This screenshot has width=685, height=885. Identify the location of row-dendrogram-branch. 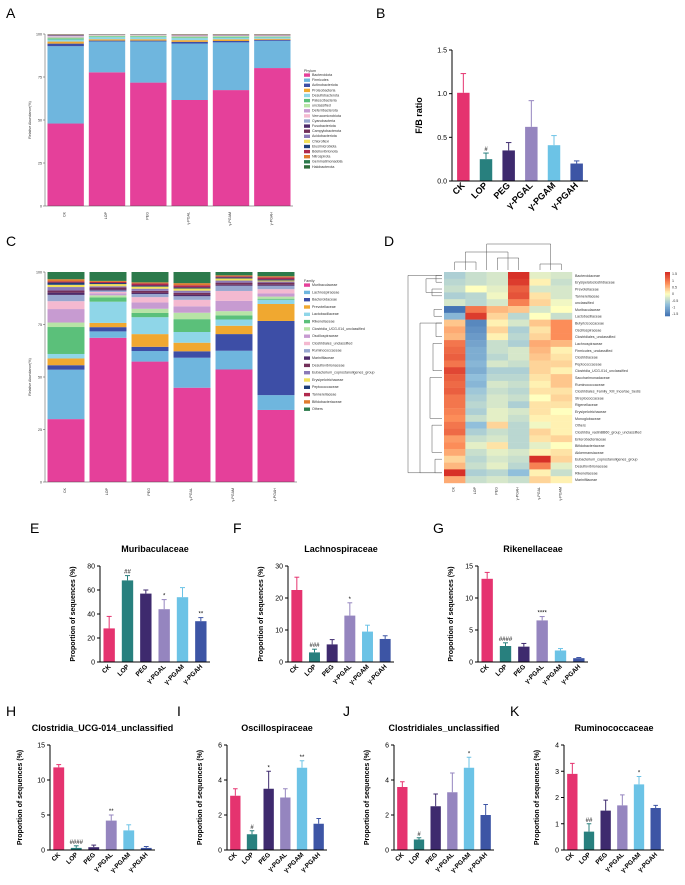
(433, 285).